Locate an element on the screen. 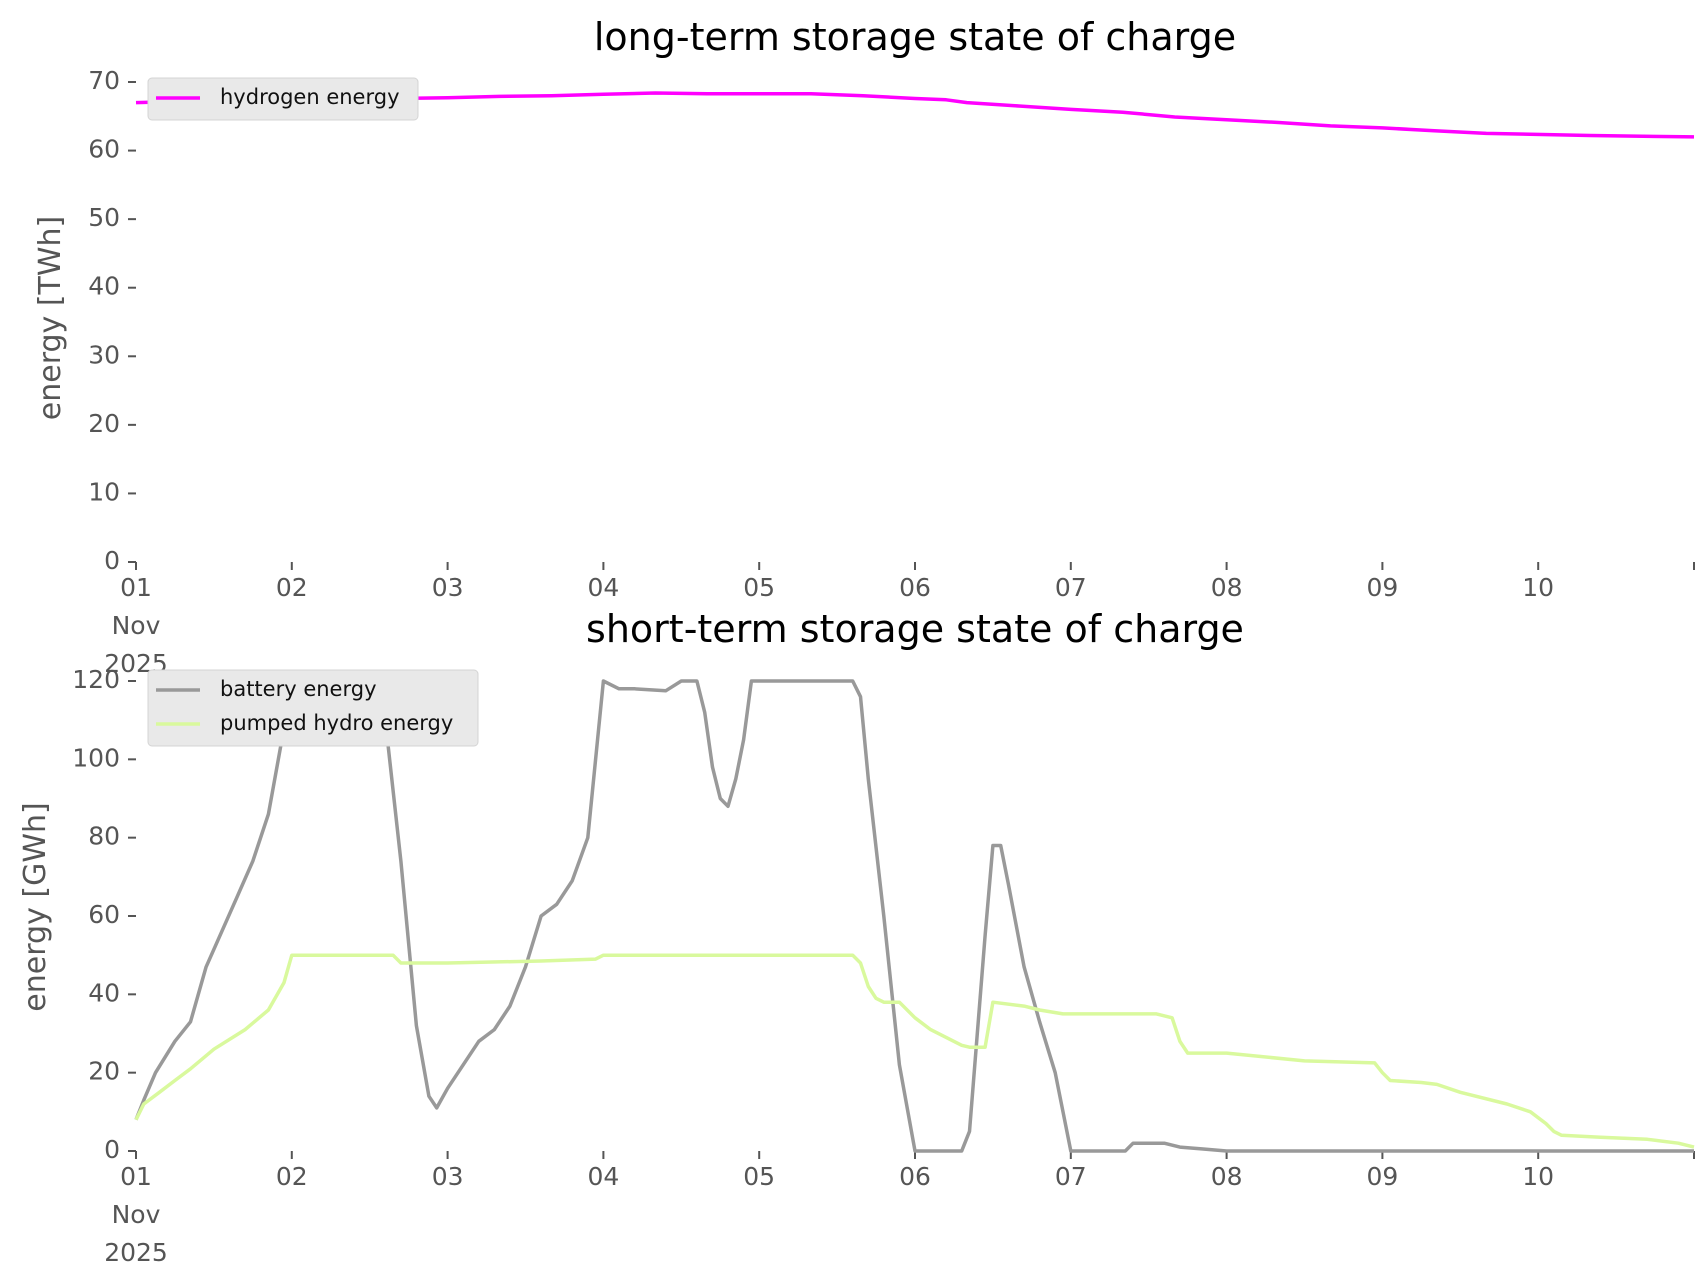 Image resolution: width=1706 pixels, height=1277 pixels. ytick-label: 70 is located at coordinates (104, 80).